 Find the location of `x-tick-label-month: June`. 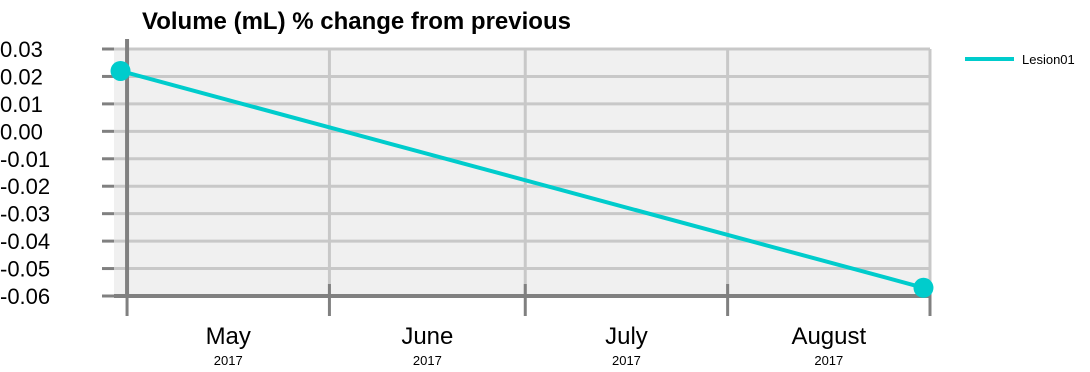

x-tick-label-month: June is located at coordinates (427, 336).